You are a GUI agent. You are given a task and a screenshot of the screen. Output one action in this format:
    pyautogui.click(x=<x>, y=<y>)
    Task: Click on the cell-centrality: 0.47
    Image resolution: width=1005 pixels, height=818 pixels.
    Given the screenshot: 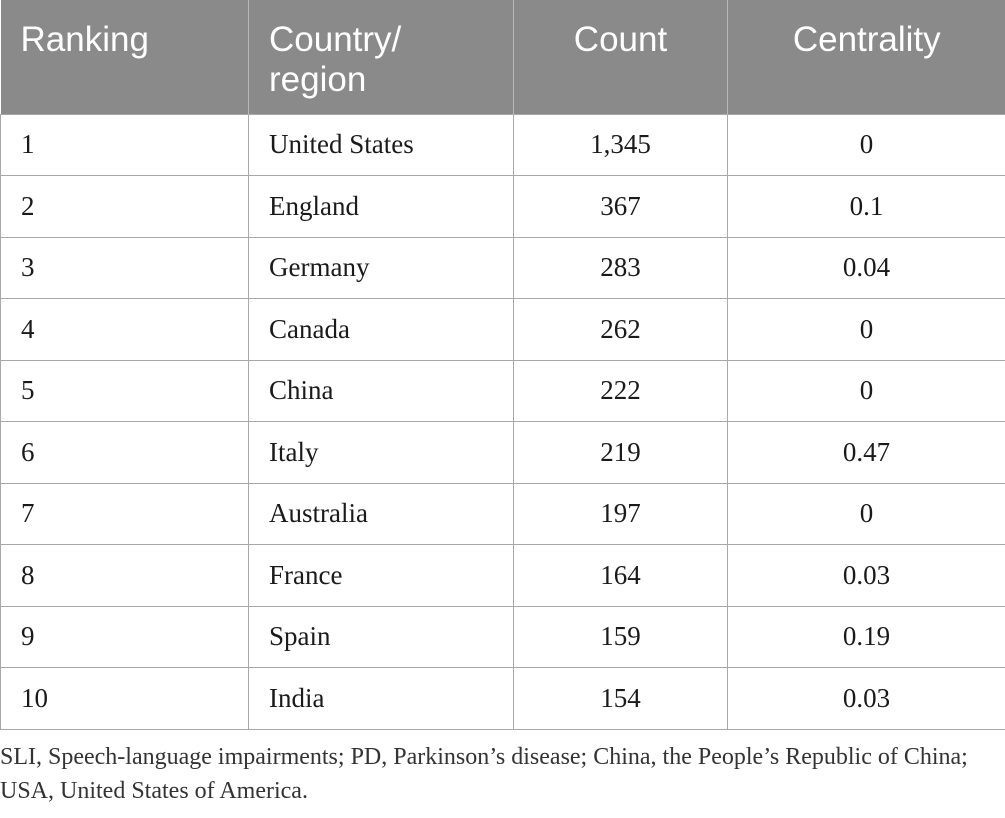 What is the action you would take?
    pyautogui.click(x=866, y=452)
    